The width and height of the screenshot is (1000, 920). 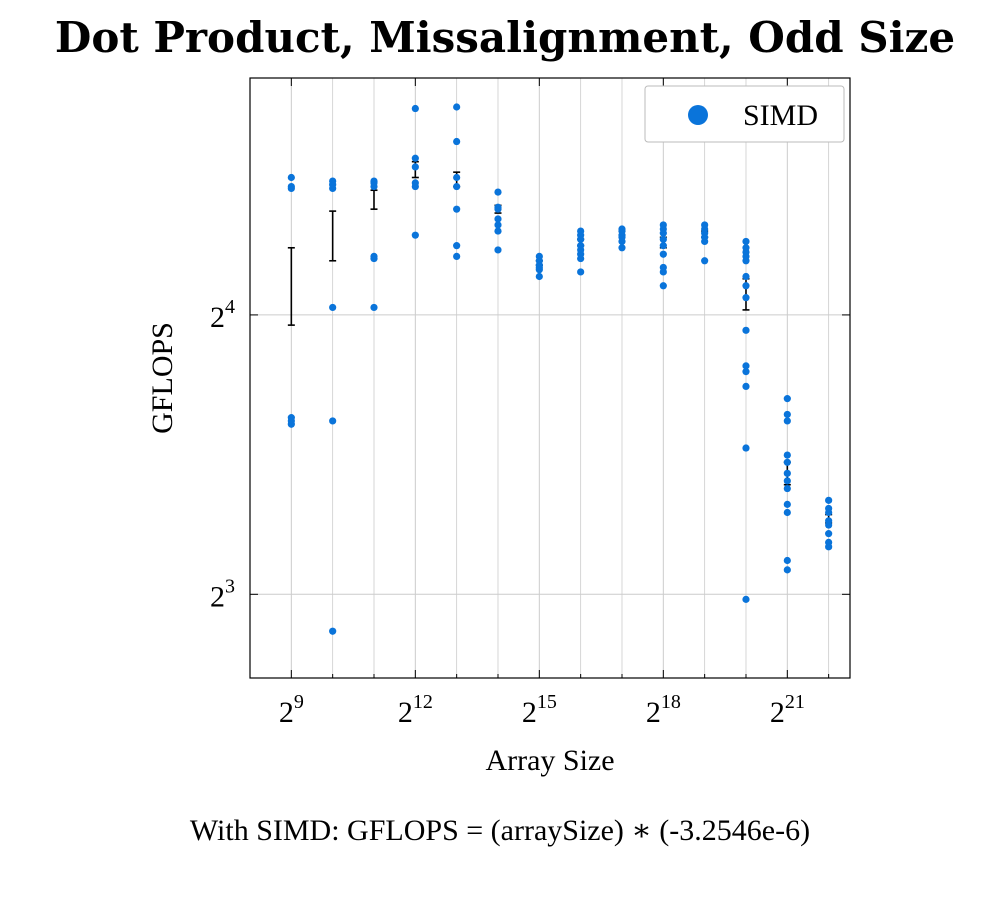 What do you see at coordinates (547, 702) in the screenshot?
I see `x-tick-exponent: 15` at bounding box center [547, 702].